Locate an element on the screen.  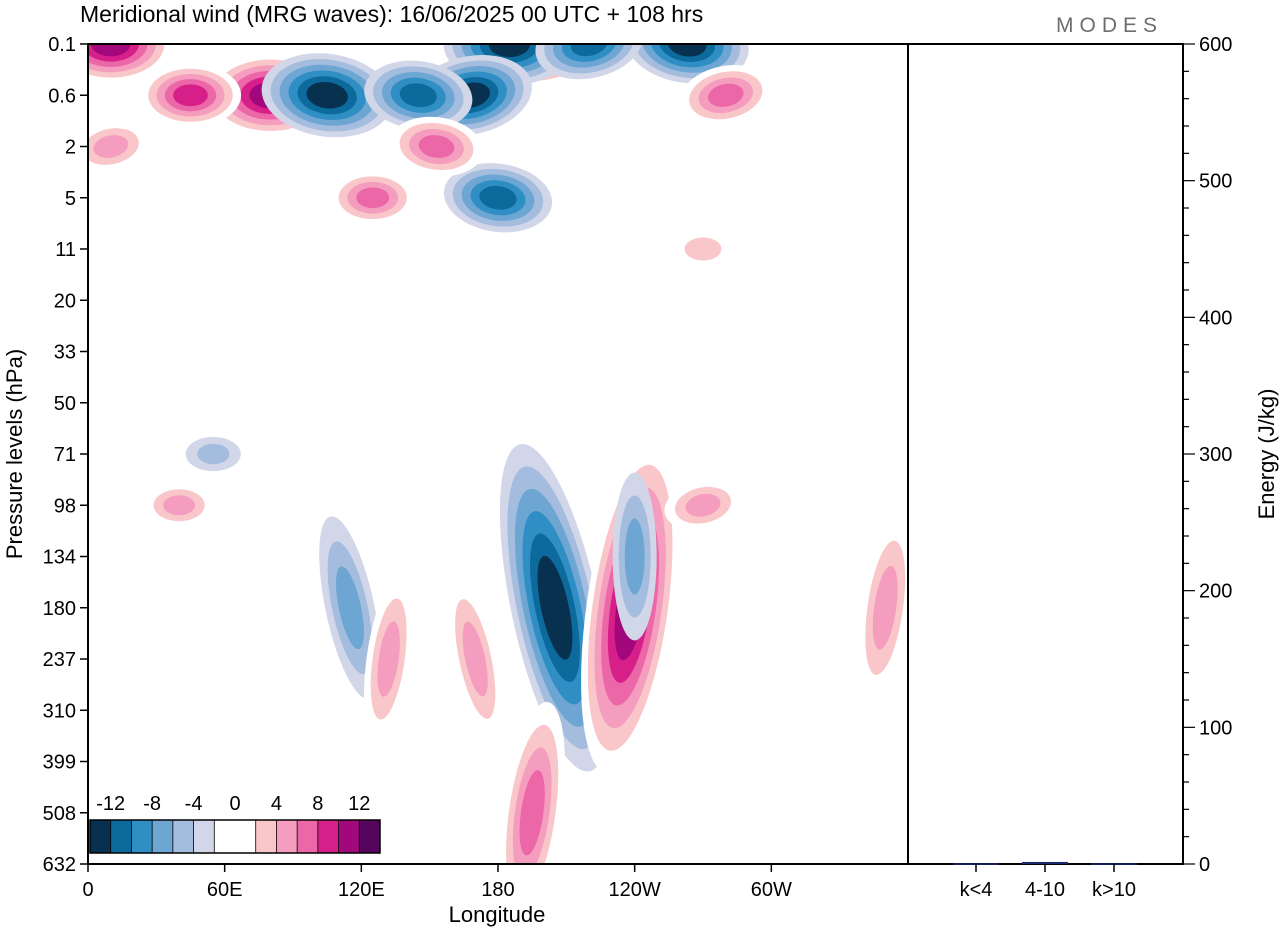
energy-tick-label: 0 is located at coordinates (1204, 865).